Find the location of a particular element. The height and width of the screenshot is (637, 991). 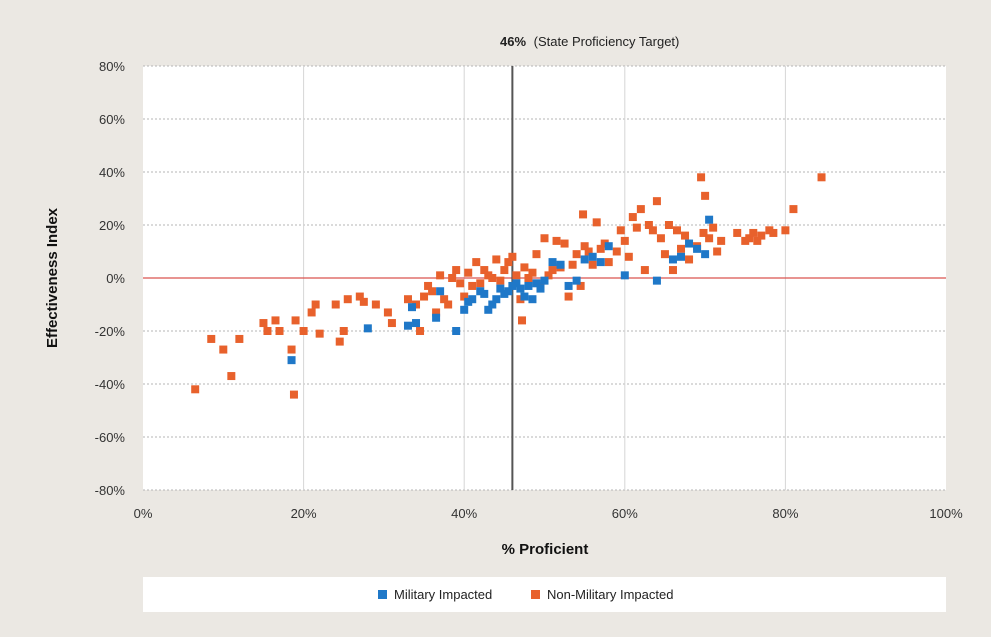

y-tick-label: -80% is located at coordinates (110, 490).